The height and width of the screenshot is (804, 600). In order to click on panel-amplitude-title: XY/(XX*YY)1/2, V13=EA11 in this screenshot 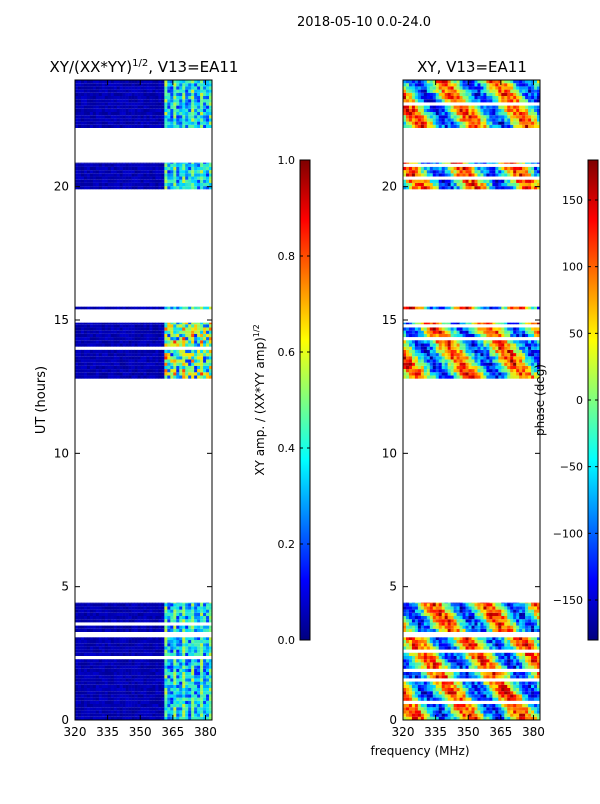, I will do `click(144, 67)`.